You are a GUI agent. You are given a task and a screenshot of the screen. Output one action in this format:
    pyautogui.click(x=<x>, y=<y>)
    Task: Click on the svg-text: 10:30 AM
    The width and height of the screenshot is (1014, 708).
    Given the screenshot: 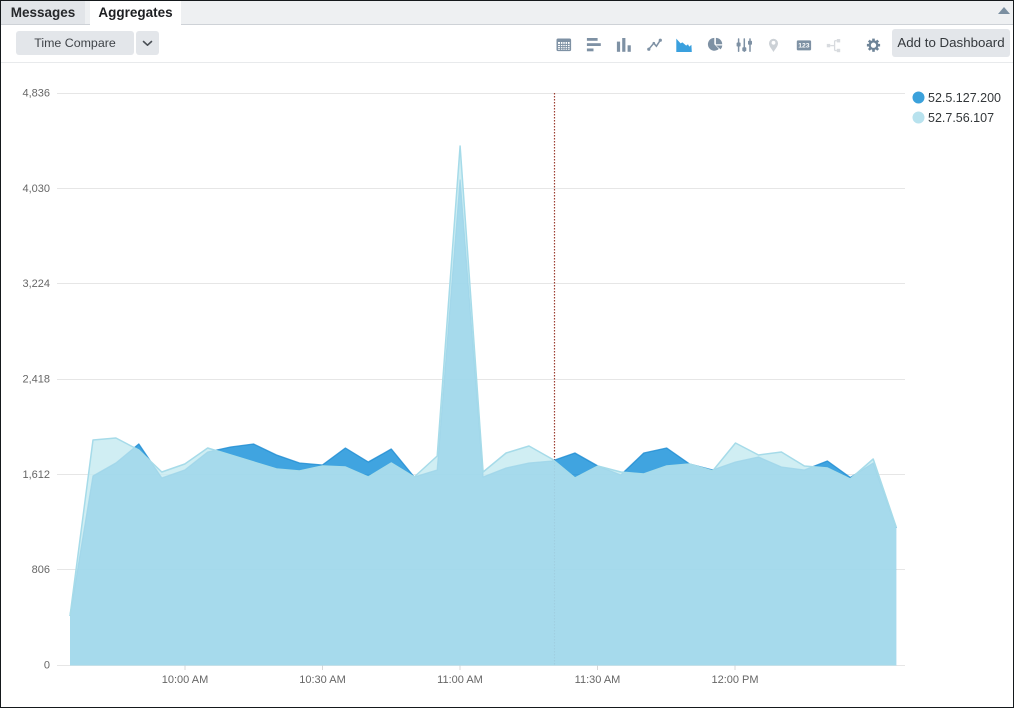 What is the action you would take?
    pyautogui.click(x=322, y=680)
    